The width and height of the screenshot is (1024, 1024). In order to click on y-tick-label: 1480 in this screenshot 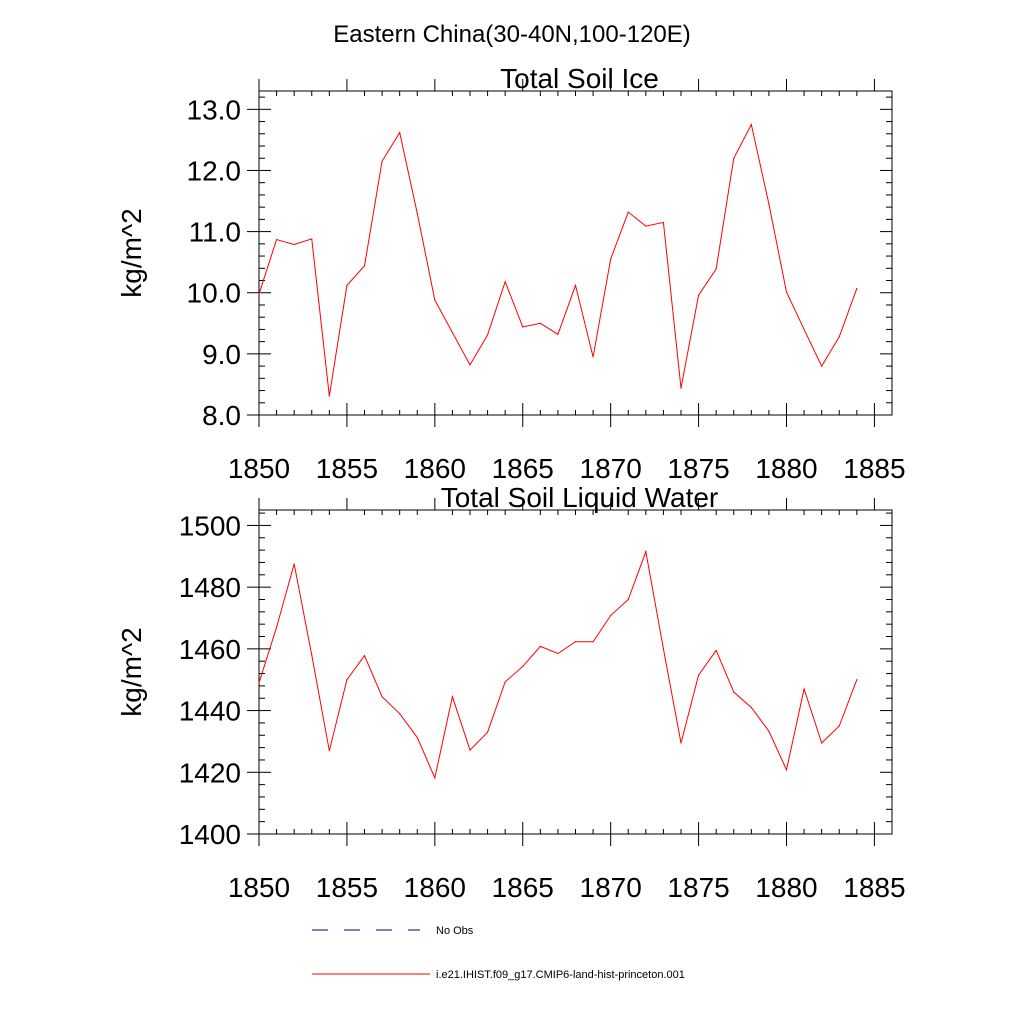, I will do `click(210, 587)`.